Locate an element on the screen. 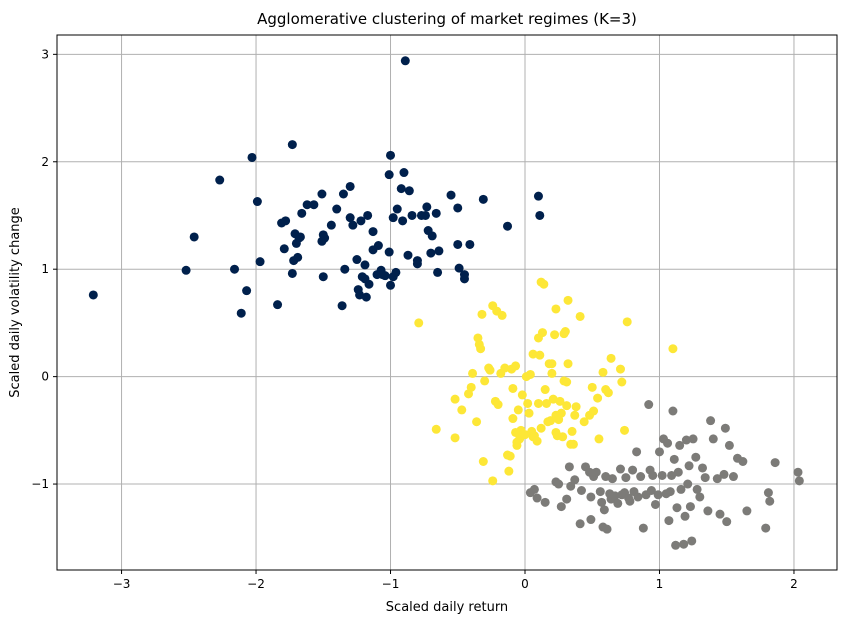 This screenshot has height=624, width=844. x-tick-label: −1 is located at coordinates (391, 584).